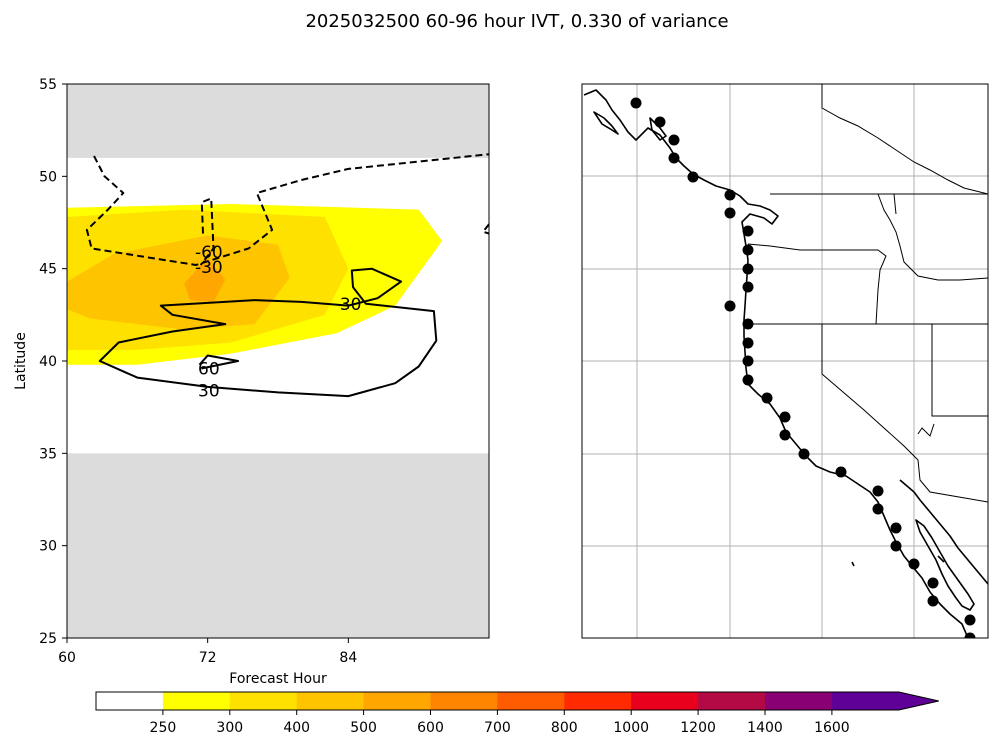 Image resolution: width=1000 pixels, height=749 pixels. What do you see at coordinates (278, 679) in the screenshot?
I see `x-axis-label: Forecast Hour` at bounding box center [278, 679].